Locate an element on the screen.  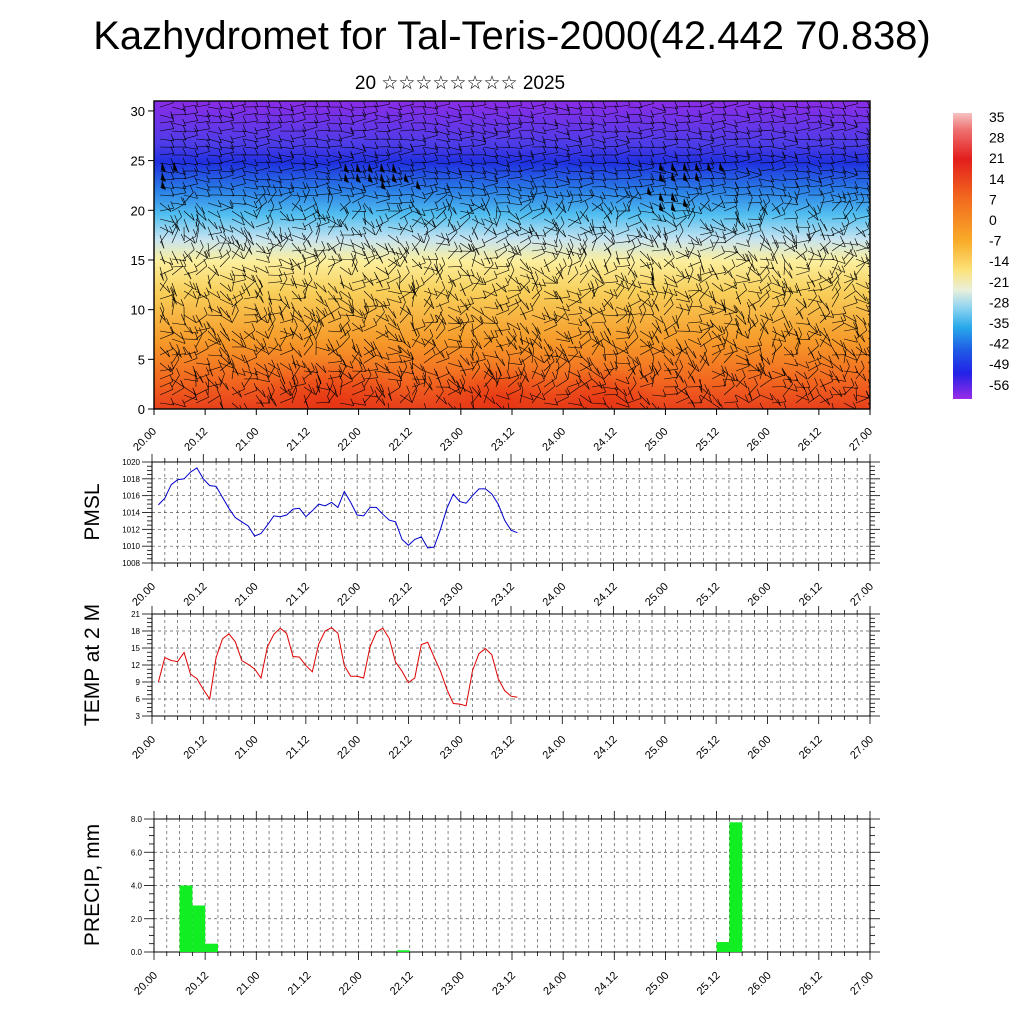
y-tick-label: 25 is located at coordinates (138, 161).